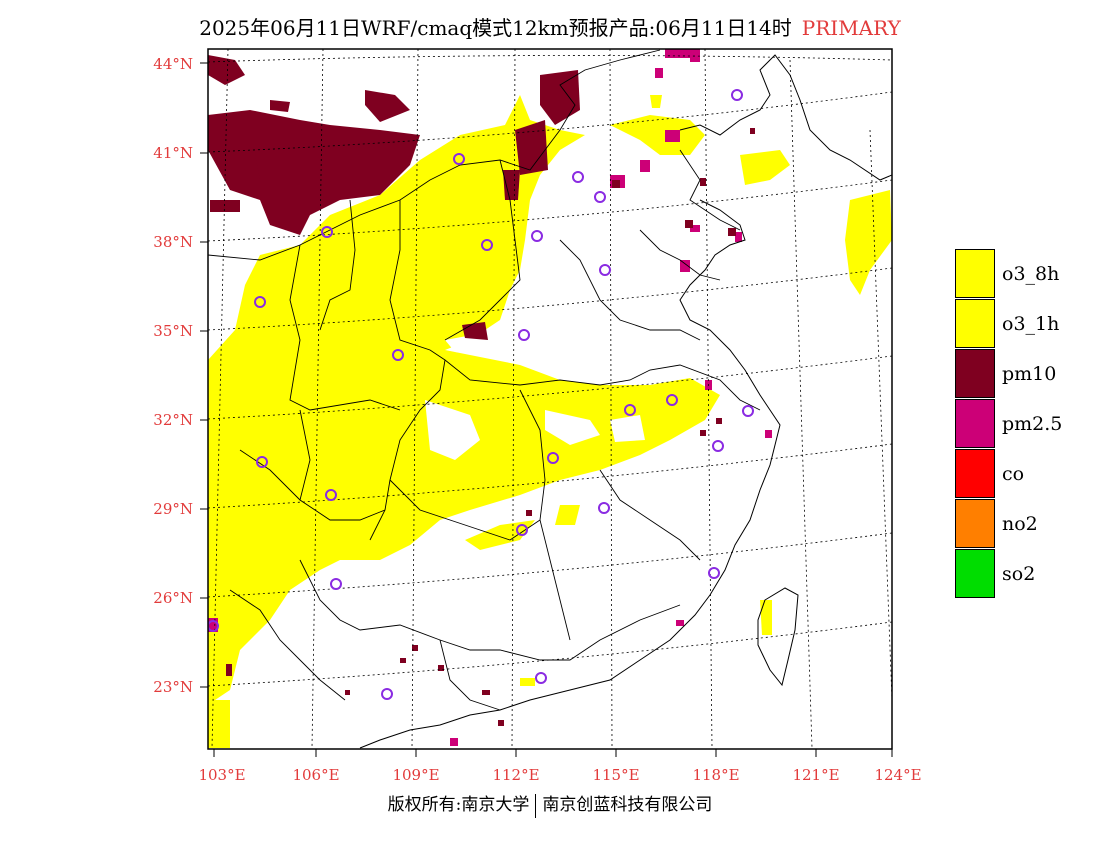  What do you see at coordinates (1031, 324) in the screenshot?
I see `legend-label: o3_1h` at bounding box center [1031, 324].